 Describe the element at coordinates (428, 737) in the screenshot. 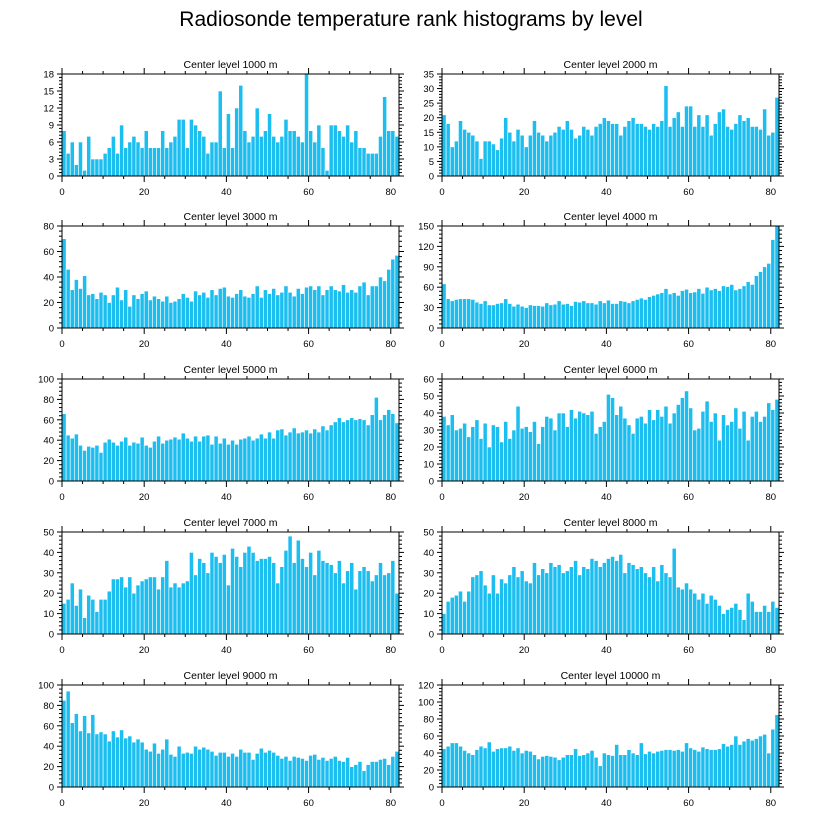

I see `y-tick-label: 60` at that location.